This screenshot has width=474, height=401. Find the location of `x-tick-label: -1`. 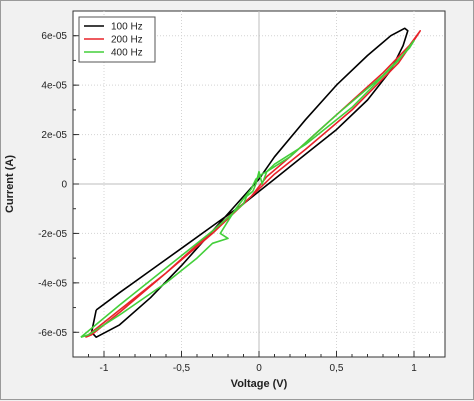

x-tick-label: -1 is located at coordinates (104, 368).